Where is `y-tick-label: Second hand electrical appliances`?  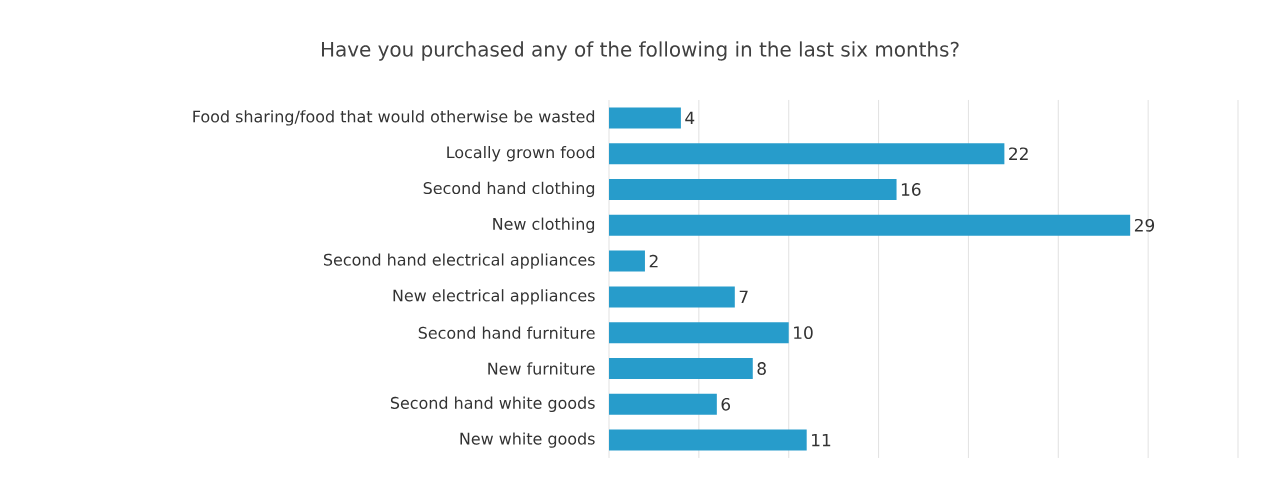
y-tick-label: Second hand electrical appliances is located at coordinates (459, 261).